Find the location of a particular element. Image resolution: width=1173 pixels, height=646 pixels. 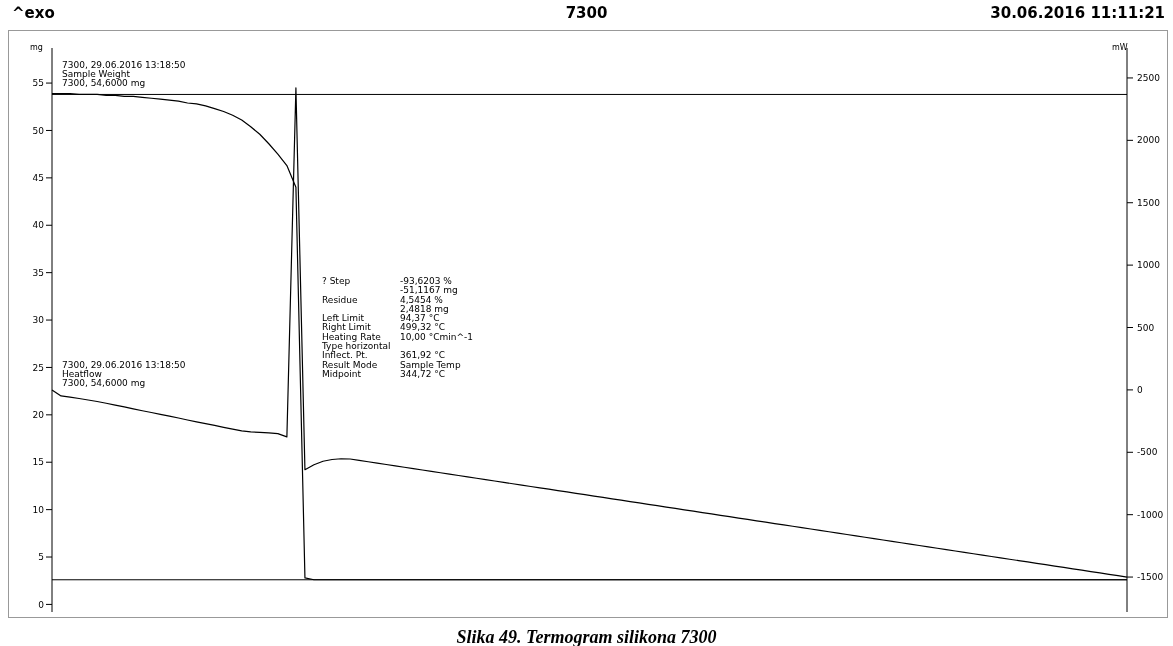

y2-tick-label: 500 is located at coordinates (1146, 327).